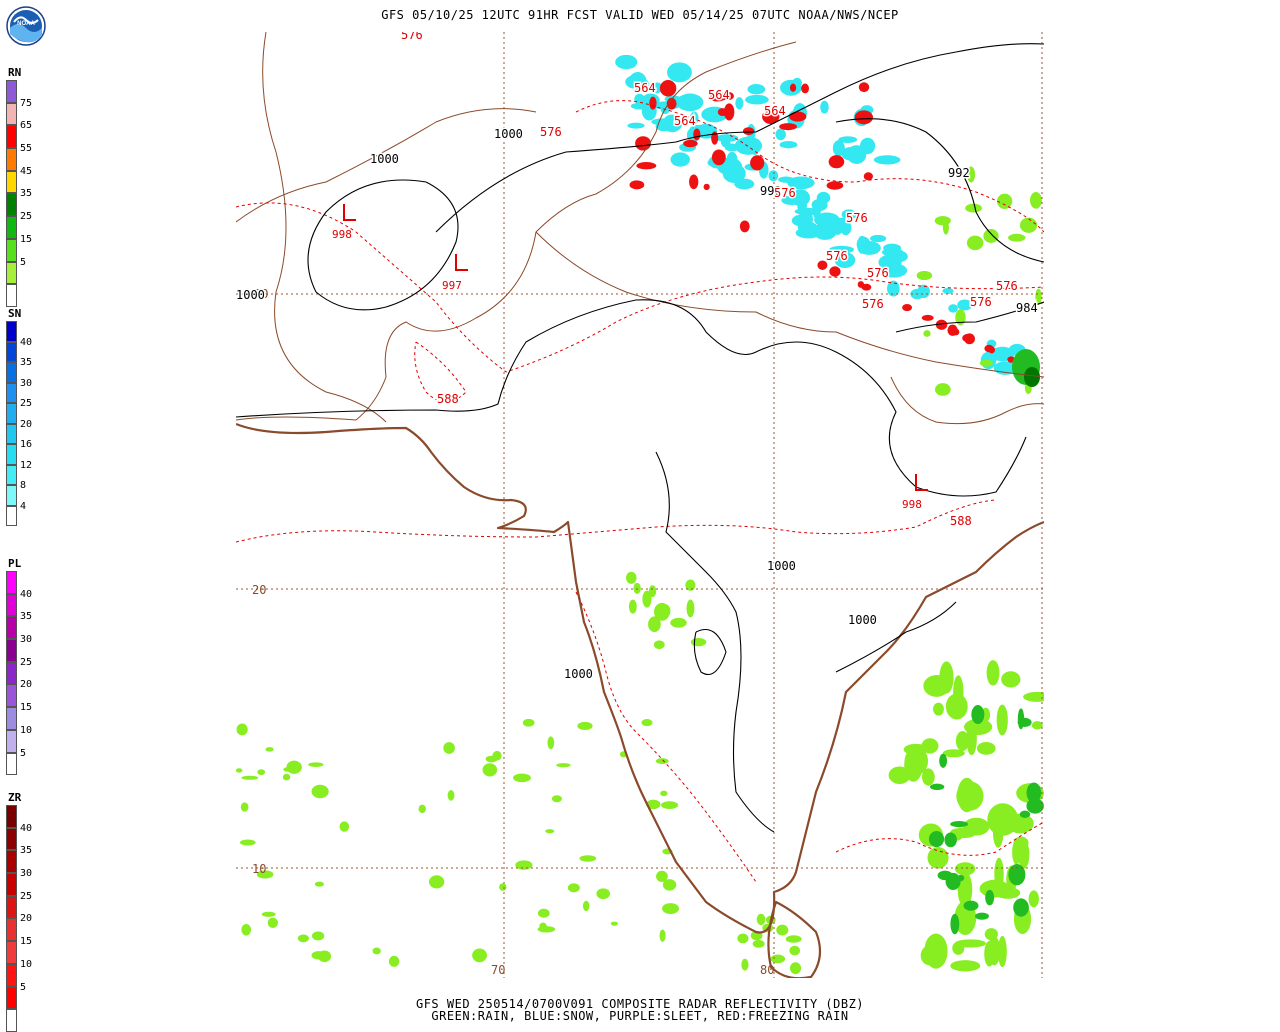 This screenshot has width=1280, height=1032. Describe the element at coordinates (940, 838) in the screenshot. I see `thickness-south-contour` at that location.